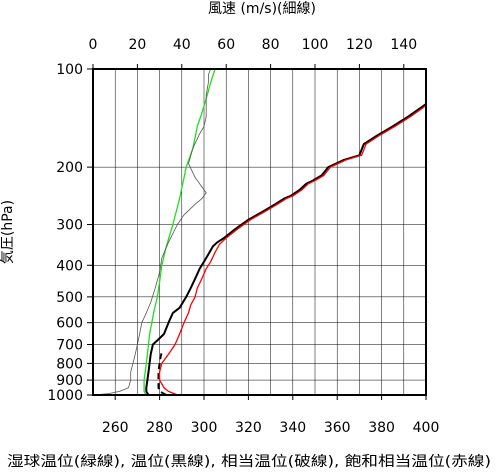 This screenshot has width=498, height=472. What do you see at coordinates (93, 45) in the screenshot?
I see `x-top-tick-label: 0` at bounding box center [93, 45].